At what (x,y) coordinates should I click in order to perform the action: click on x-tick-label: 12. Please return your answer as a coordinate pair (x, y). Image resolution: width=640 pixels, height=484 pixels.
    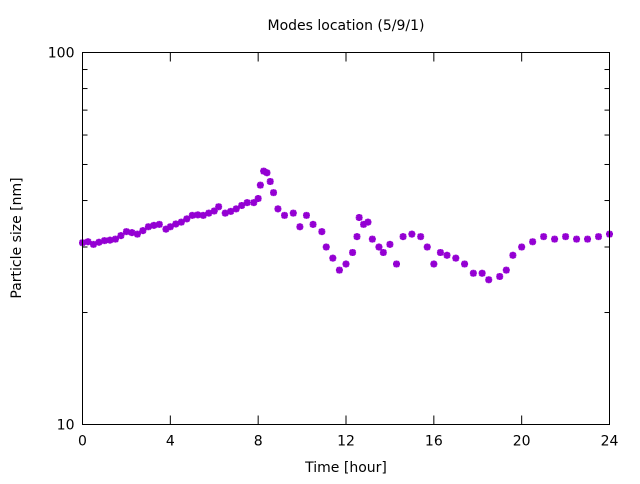
    Looking at the image, I should click on (346, 442).